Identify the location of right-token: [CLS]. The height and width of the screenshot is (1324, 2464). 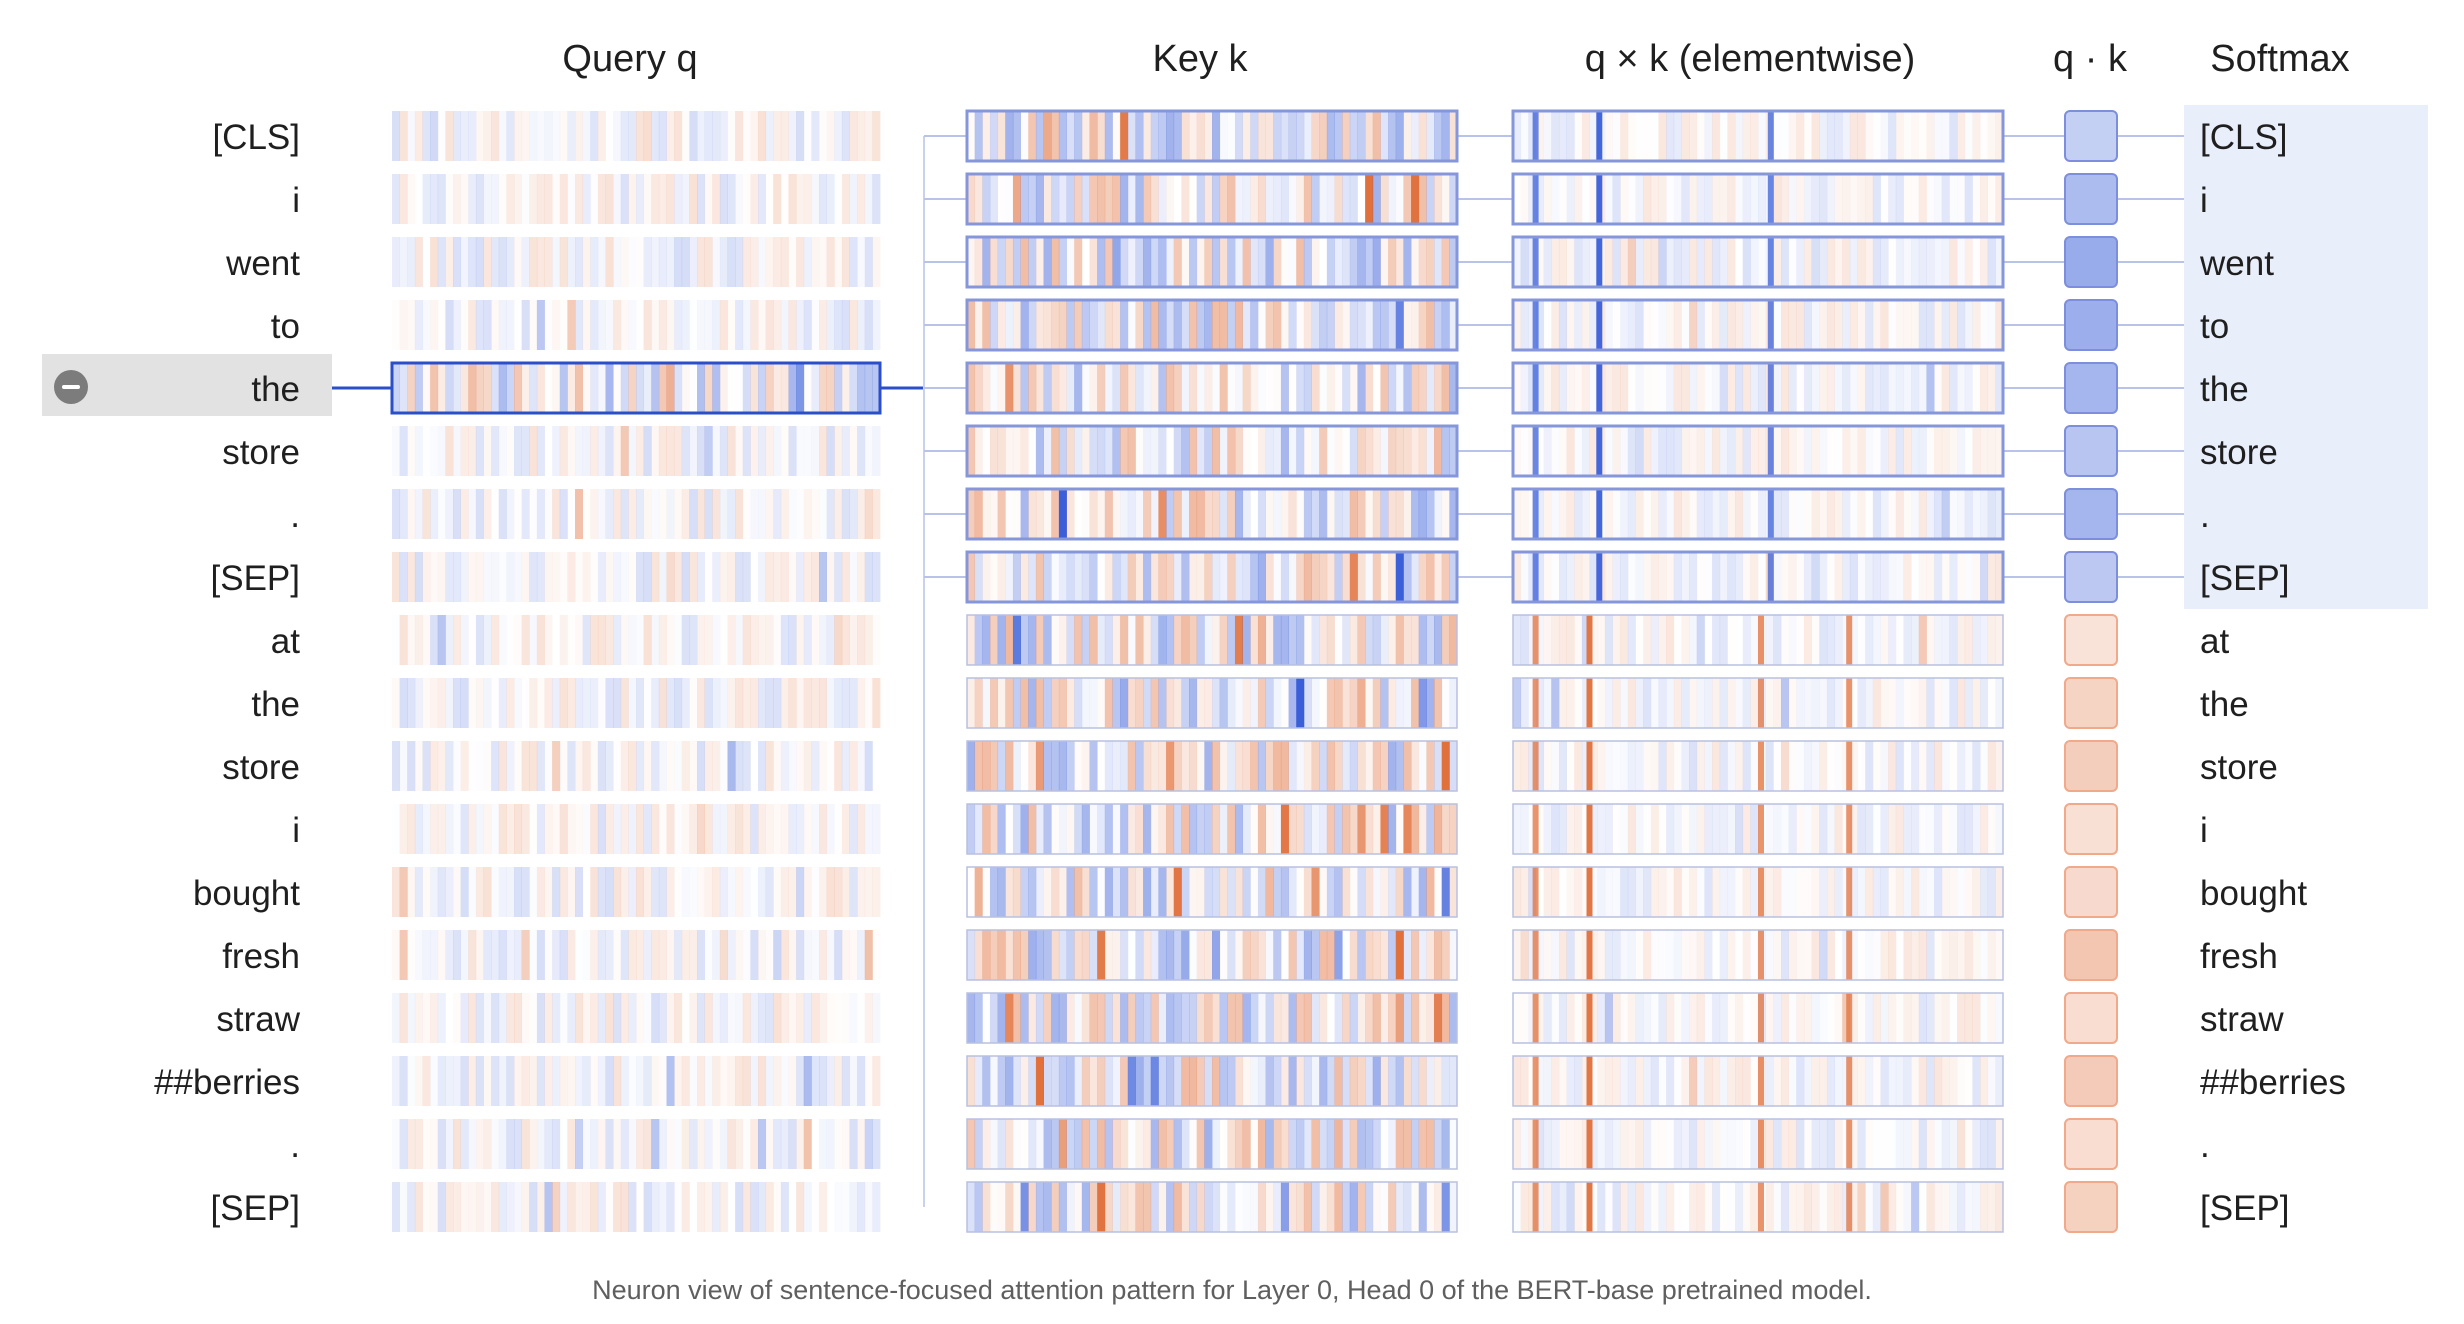
(2244, 137).